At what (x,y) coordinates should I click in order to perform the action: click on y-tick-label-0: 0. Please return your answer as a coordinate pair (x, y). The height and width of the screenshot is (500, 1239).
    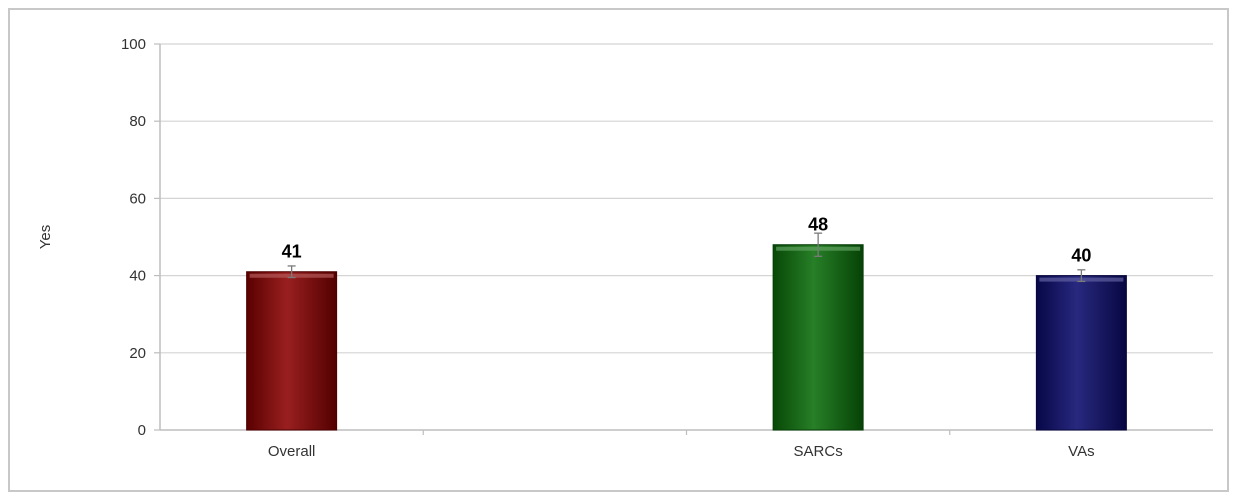
    Looking at the image, I should click on (142, 430).